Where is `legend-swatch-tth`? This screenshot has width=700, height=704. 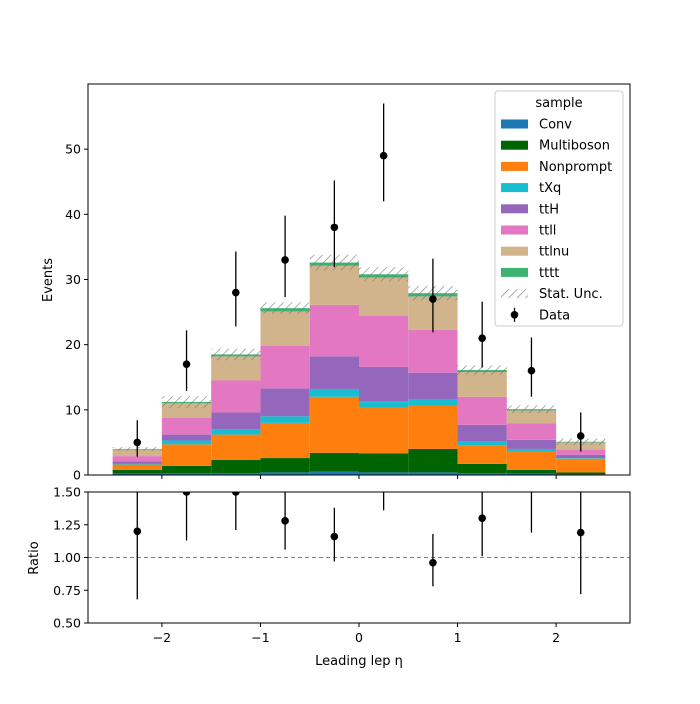
legend-swatch-tth is located at coordinates (514, 209).